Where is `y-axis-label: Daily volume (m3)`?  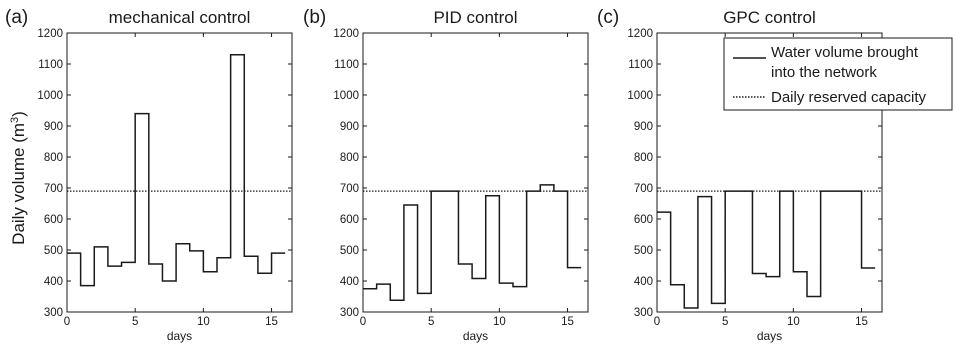
y-axis-label: Daily volume (m3) is located at coordinates (18, 178).